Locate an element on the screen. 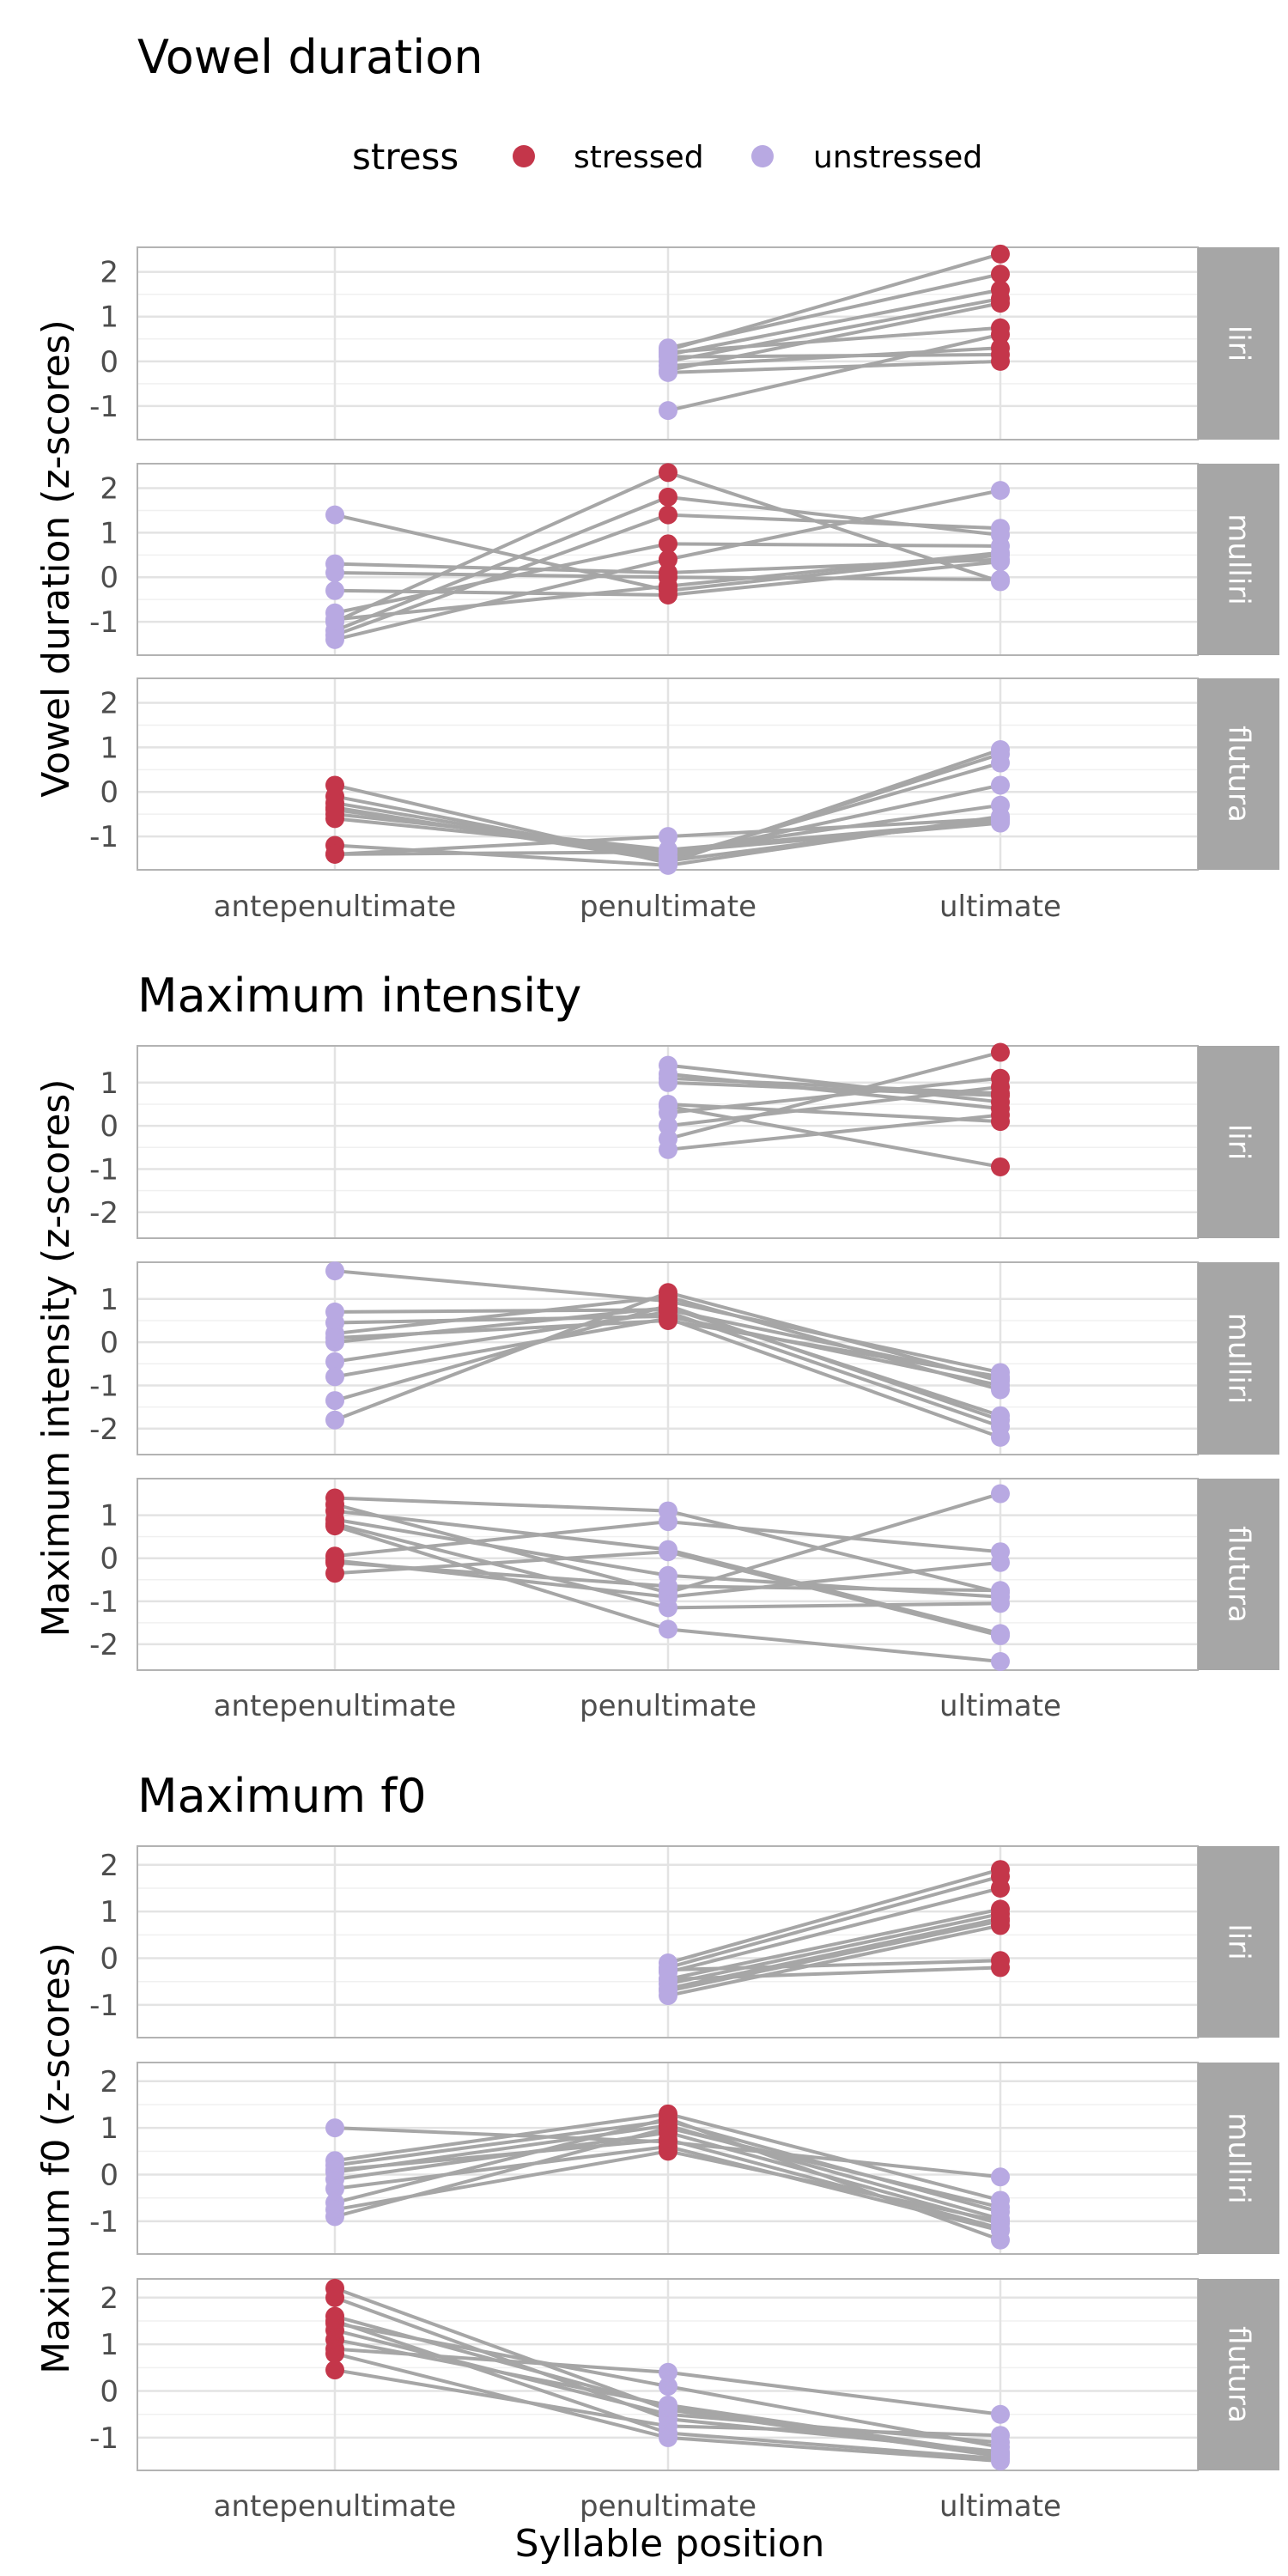 The height and width of the screenshot is (2576, 1288). facet-mulliri: 1 0 -1 -2 mulliri is located at coordinates (684, 1358).